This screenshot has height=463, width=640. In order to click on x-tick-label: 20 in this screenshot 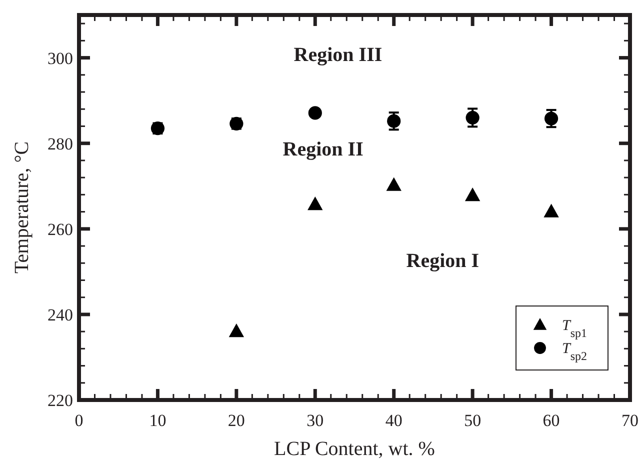, I will do `click(236, 420)`.